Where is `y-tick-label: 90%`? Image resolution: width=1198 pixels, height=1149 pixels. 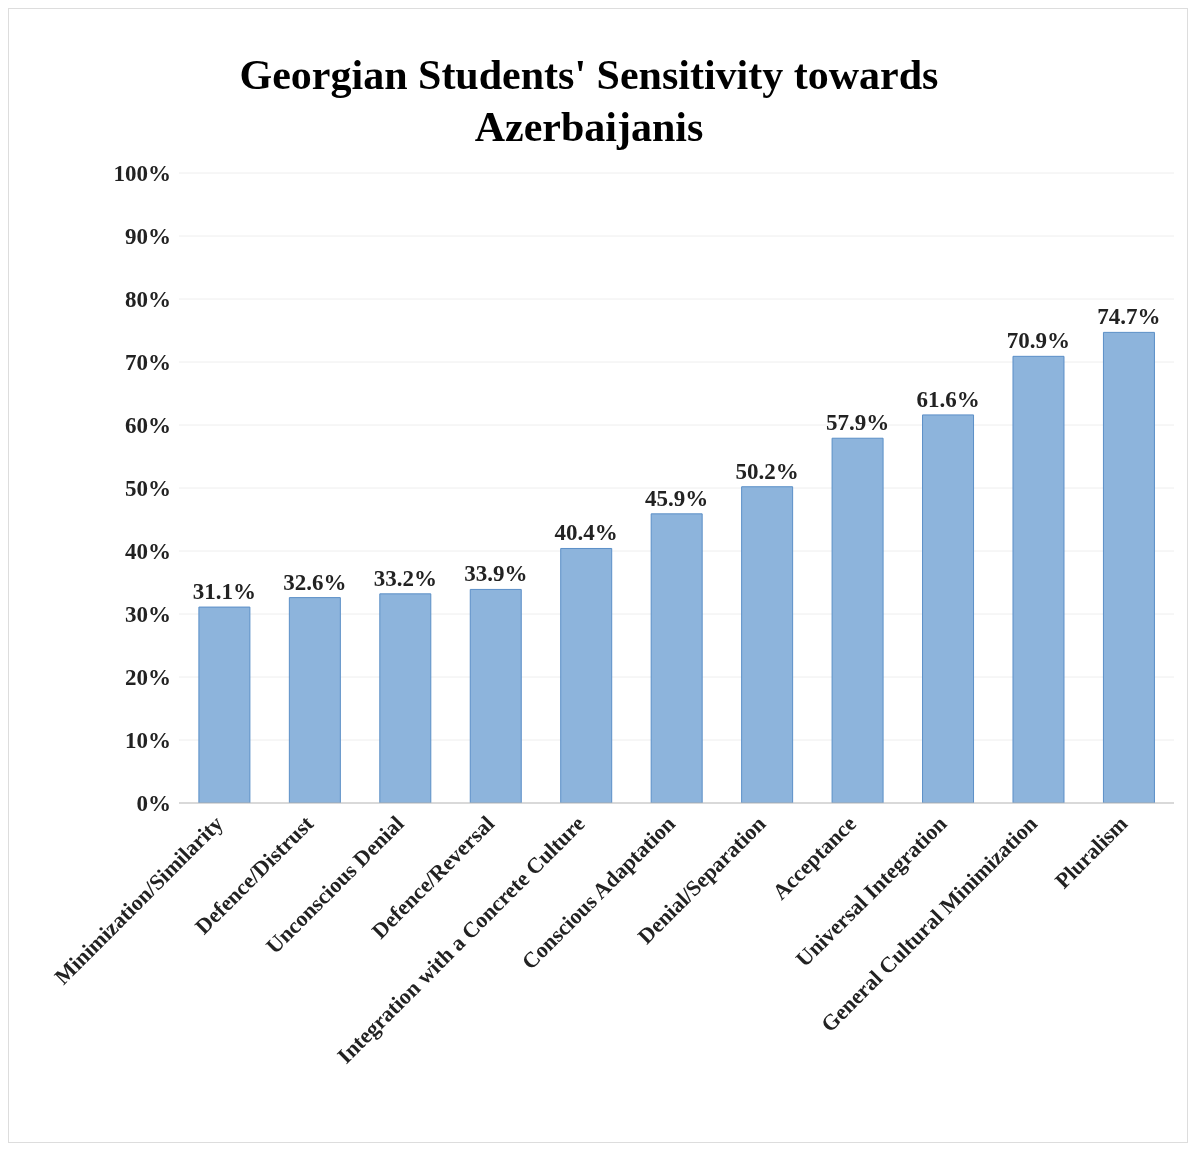 y-tick-label: 90% is located at coordinates (148, 237).